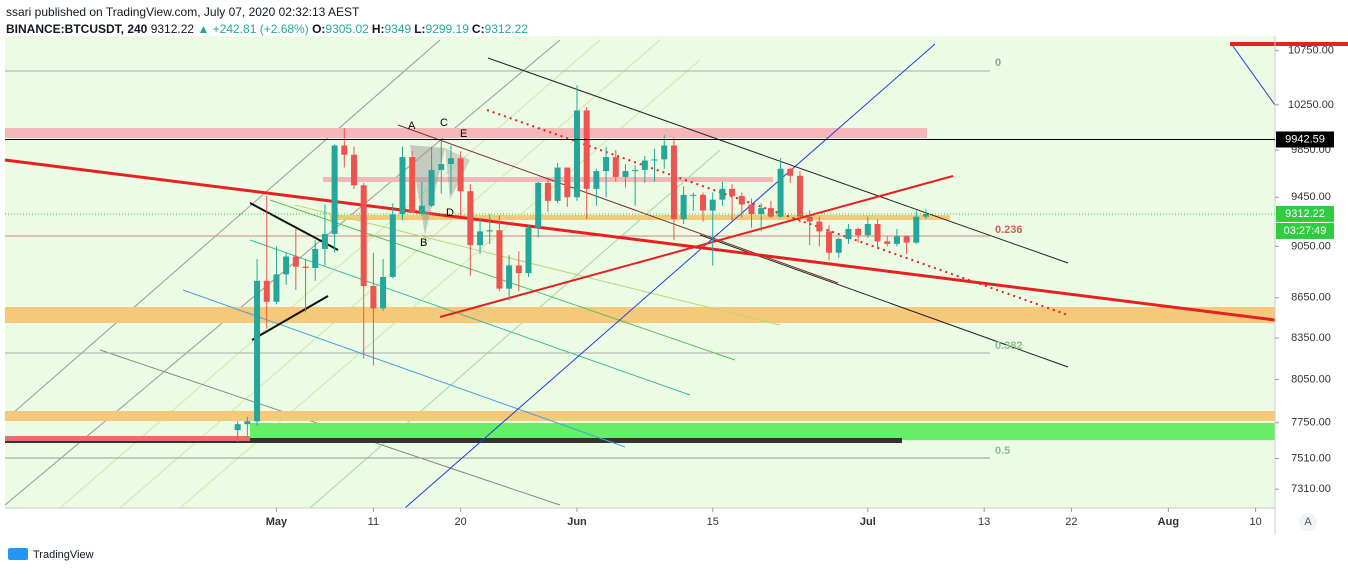 This screenshot has width=1348, height=574. Describe the element at coordinates (450, 213) in the screenshot. I see `pattern-label: D` at that location.